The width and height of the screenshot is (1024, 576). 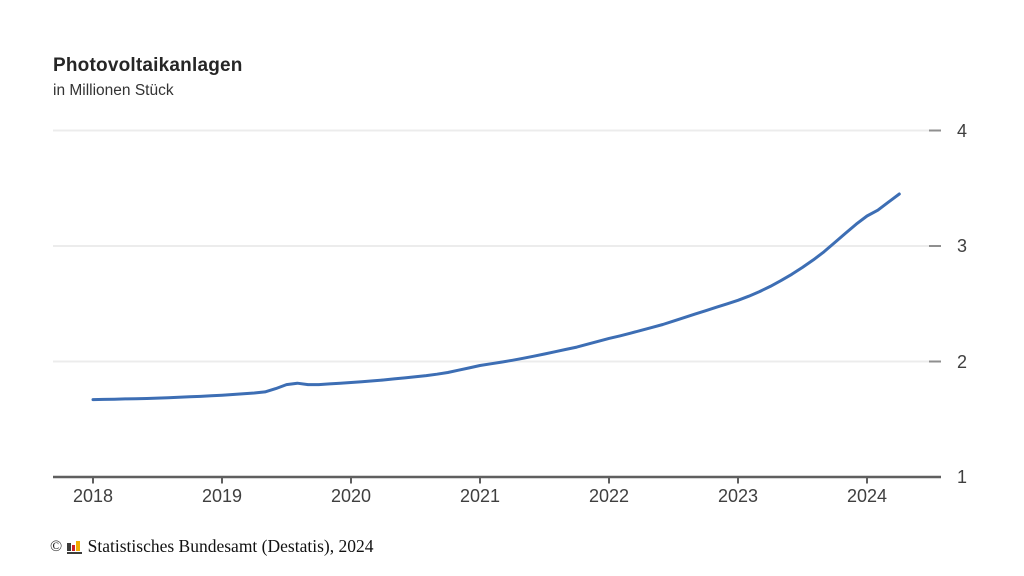 What do you see at coordinates (480, 496) in the screenshot?
I see `x-axis-label-2021: 2021` at bounding box center [480, 496].